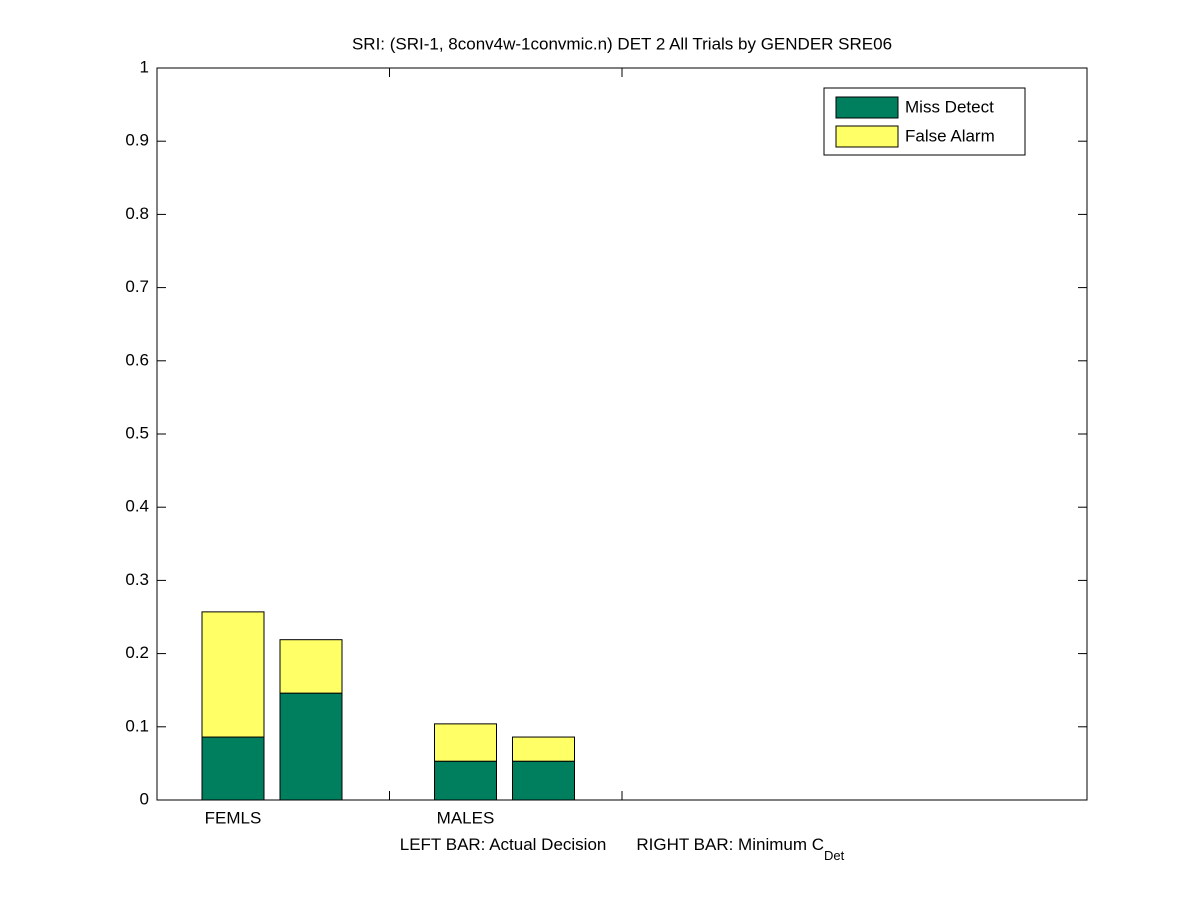 This screenshot has height=900, width=1201. I want to click on y-tick-label: 0.6, so click(137, 359).